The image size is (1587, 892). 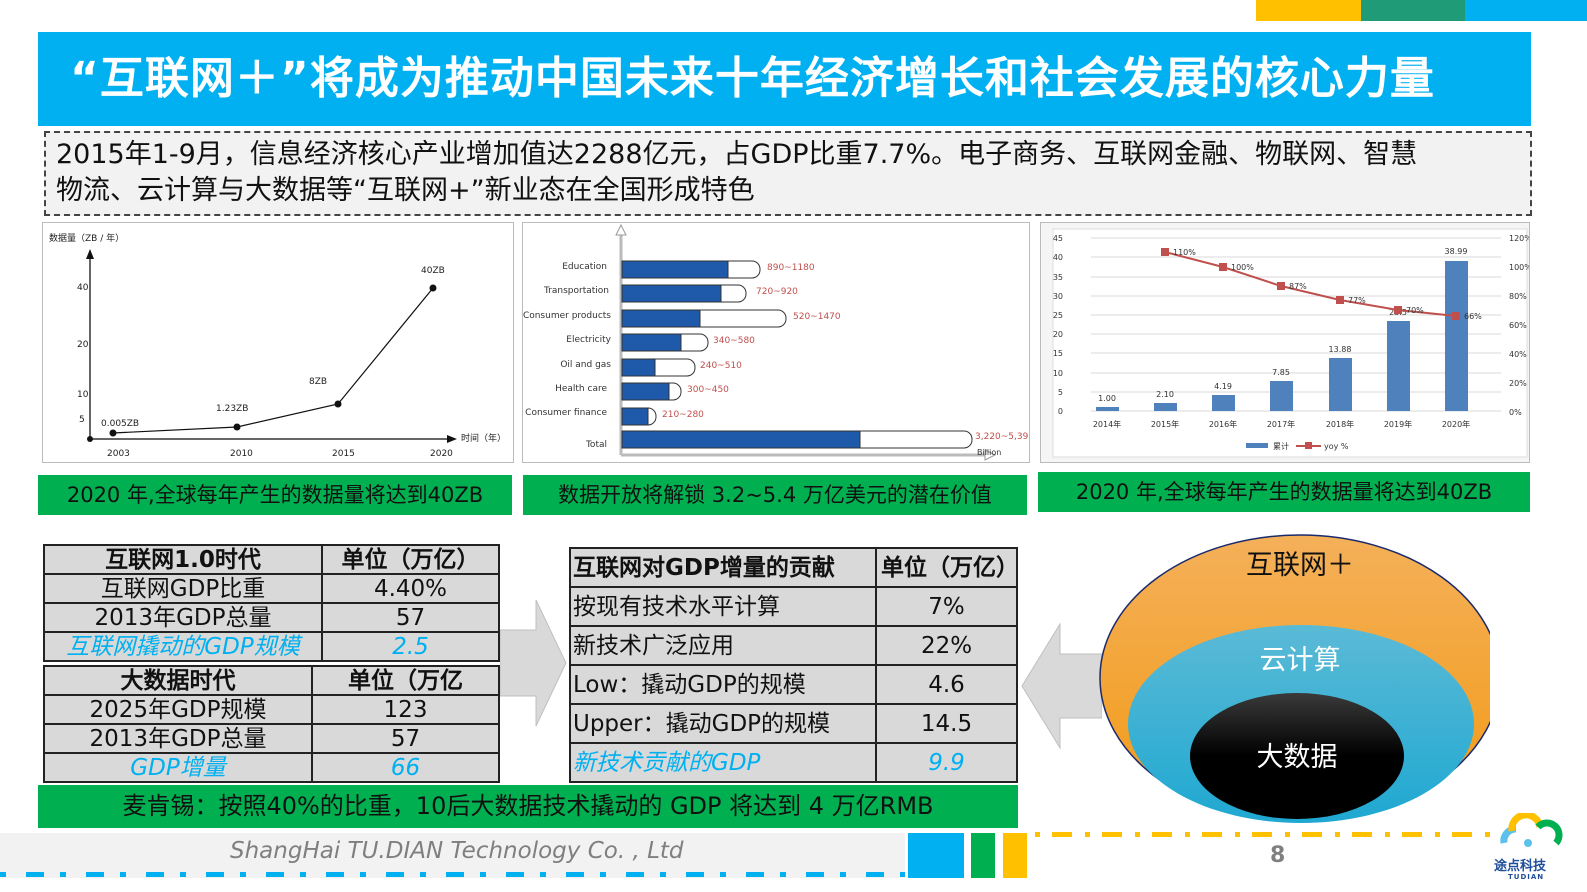 What do you see at coordinates (271, 559) in the screenshot?
I see `table-header-row: 互联网1.0时代 单位（万亿）` at bounding box center [271, 559].